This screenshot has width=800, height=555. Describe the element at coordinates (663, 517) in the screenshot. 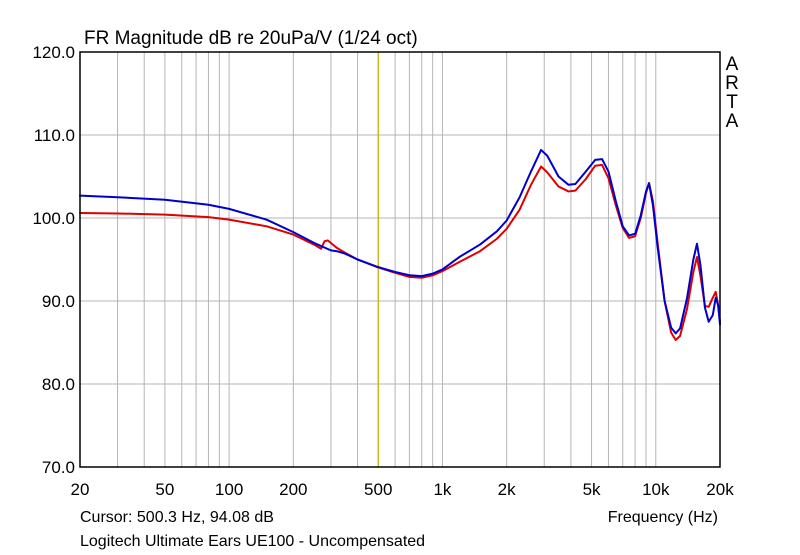

I see `x-axis-label: Frequency (Hz)` at that location.